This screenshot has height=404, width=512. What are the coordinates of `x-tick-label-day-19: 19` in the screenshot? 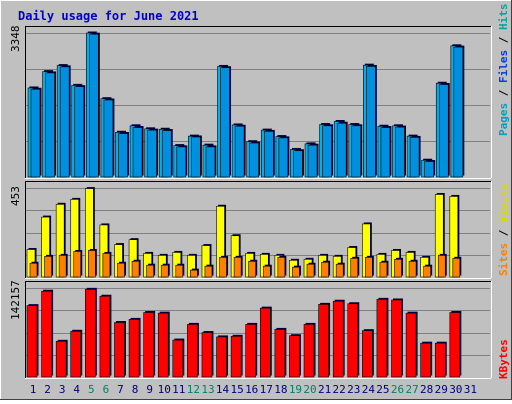 It's located at (295, 389).